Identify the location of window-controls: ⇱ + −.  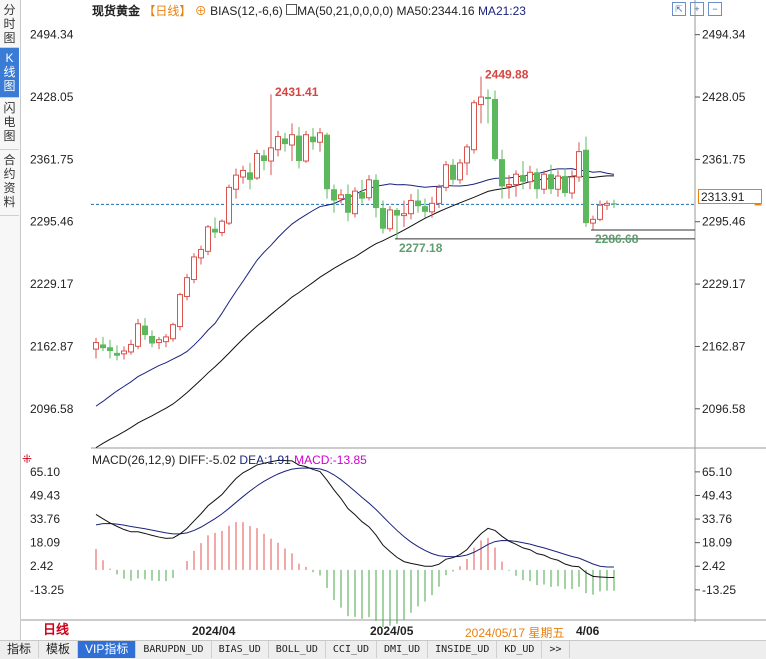
(695, 8).